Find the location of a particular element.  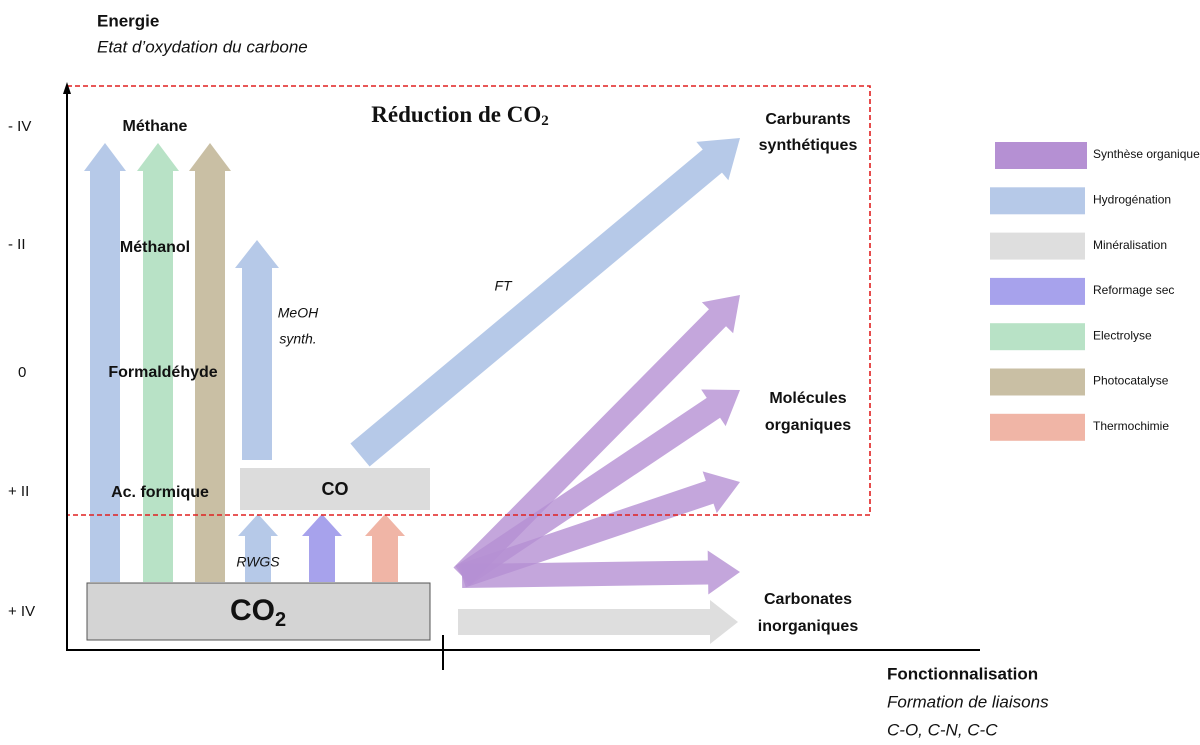

co2-label: CO2 is located at coordinates (258, 612).